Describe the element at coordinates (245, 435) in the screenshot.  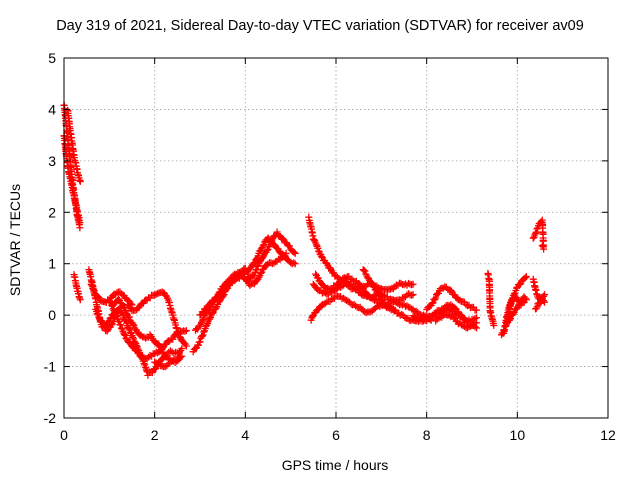
I see `x-tick-label: 4` at that location.